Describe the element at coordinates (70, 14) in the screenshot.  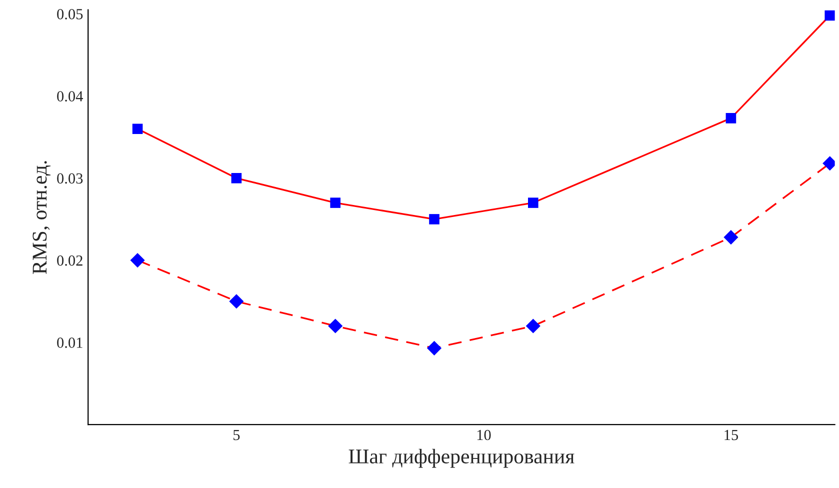
I see `y-tick-label: 0.05` at that location.